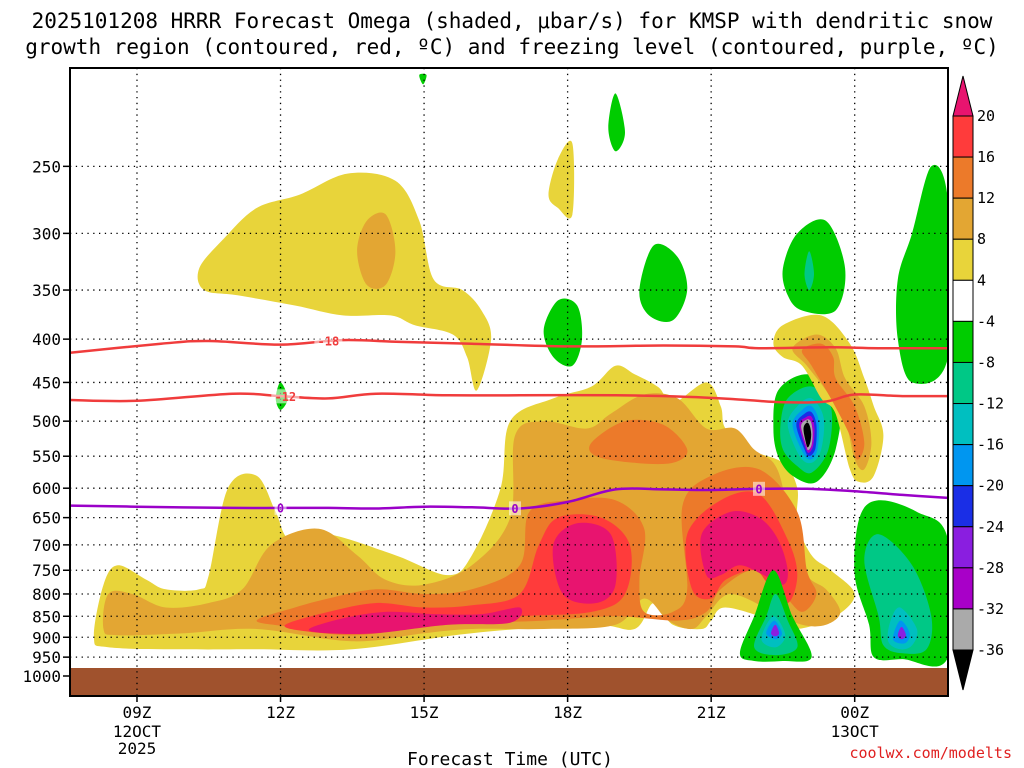  What do you see at coordinates (46, 166) in the screenshot?
I see `y-tick-label-250: 250` at bounding box center [46, 166].